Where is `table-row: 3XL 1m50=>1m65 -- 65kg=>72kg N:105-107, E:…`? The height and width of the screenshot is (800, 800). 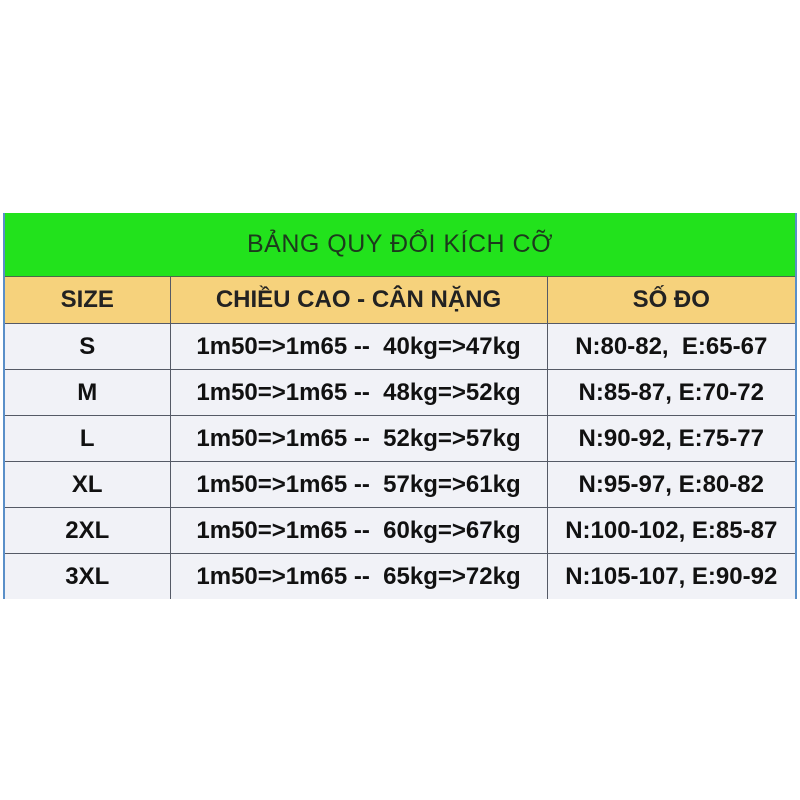
table-row: 3XL 1m50=>1m65 -- 65kg=>72kg N:105-107, E:… is located at coordinates (400, 576).